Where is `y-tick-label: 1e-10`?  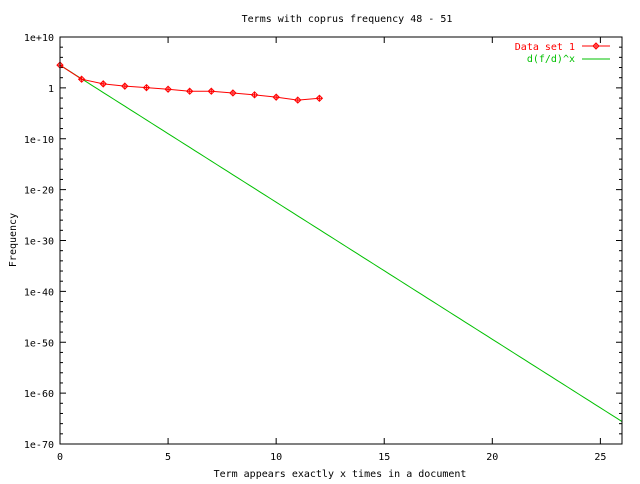
y-tick-label: 1e-10 is located at coordinates (39, 140).